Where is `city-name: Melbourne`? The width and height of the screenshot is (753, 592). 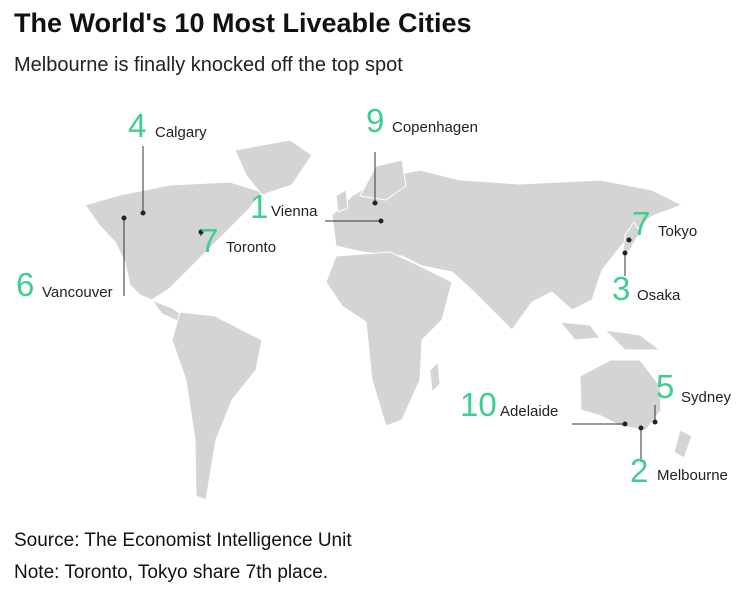 city-name: Melbourne is located at coordinates (692, 475).